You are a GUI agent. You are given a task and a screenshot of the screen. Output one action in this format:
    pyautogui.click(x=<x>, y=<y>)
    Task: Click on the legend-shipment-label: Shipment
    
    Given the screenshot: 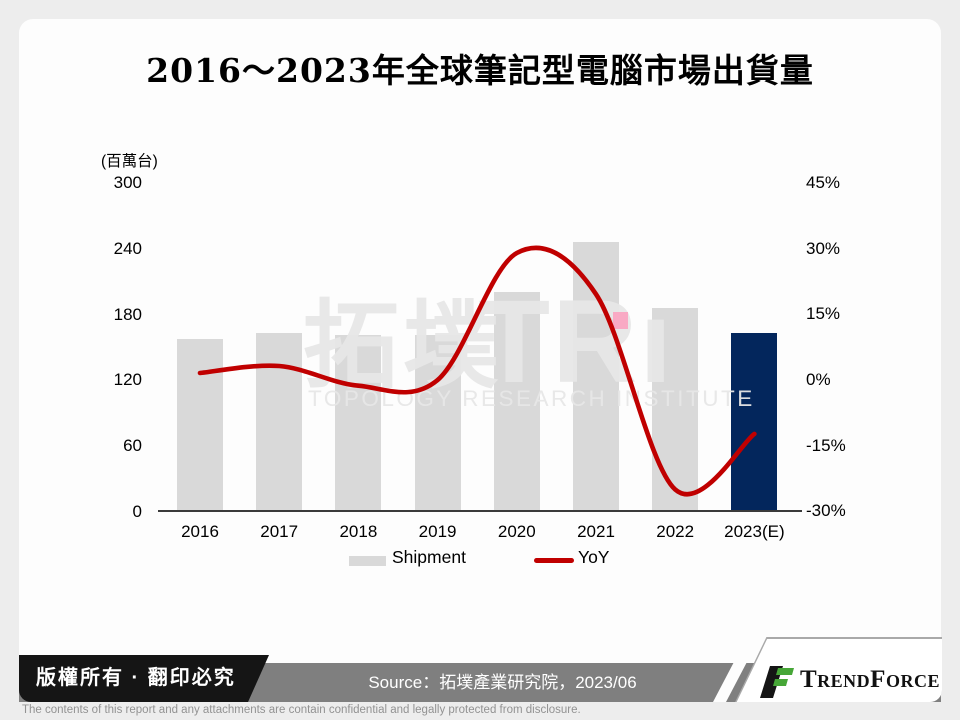 What is the action you would take?
    pyautogui.click(x=429, y=557)
    